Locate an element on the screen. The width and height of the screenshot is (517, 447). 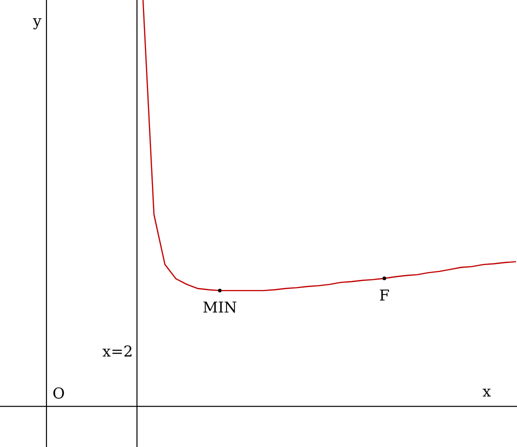
text: O is located at coordinates (58, 393).